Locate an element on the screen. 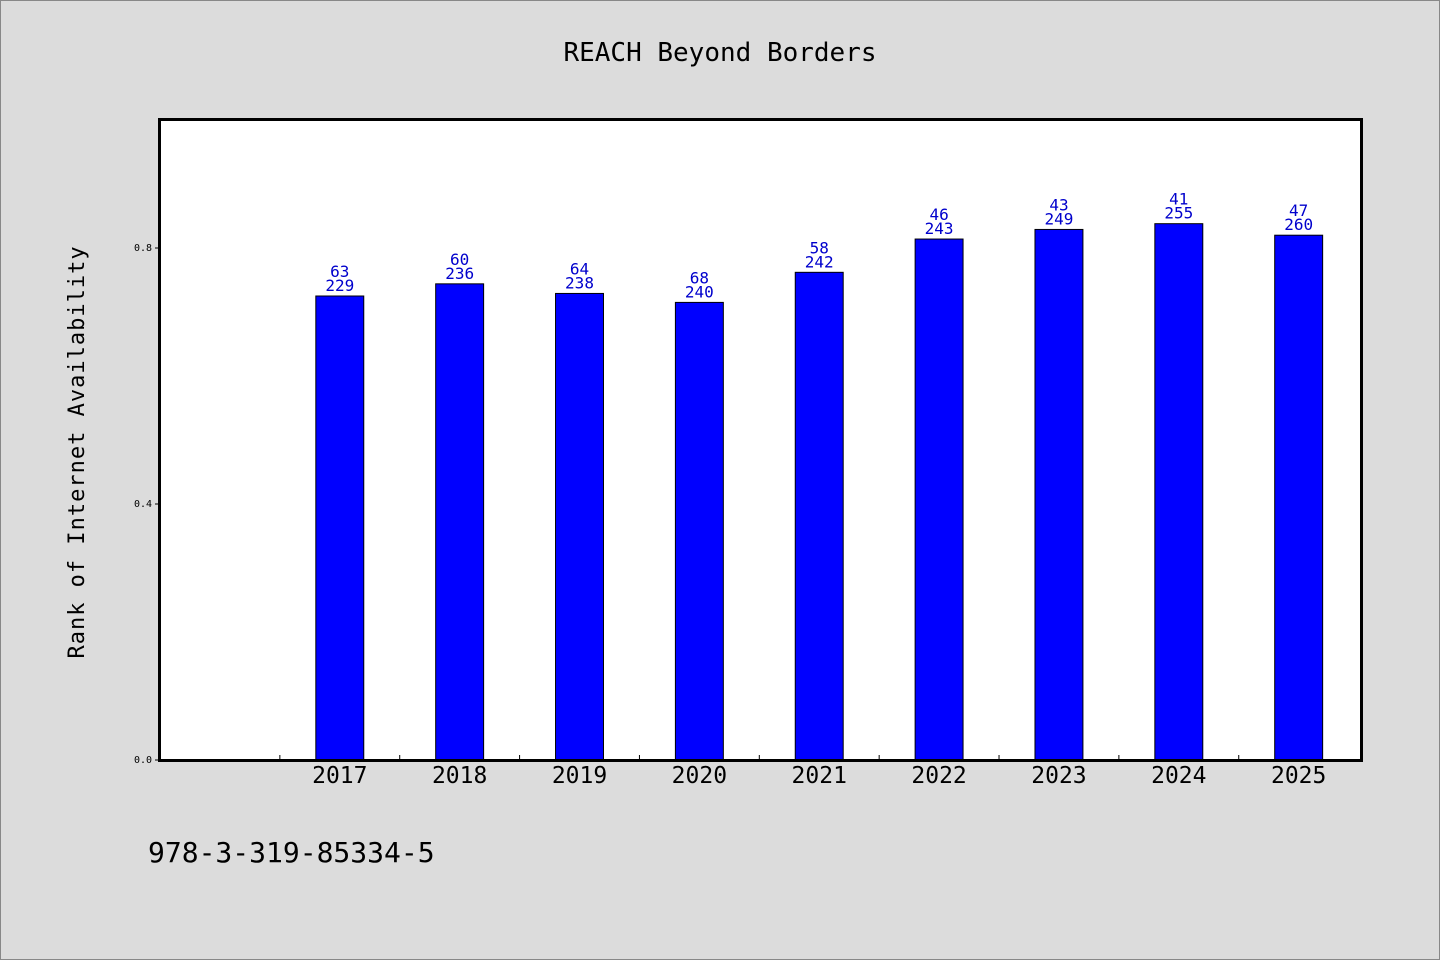 This screenshot has height=960, width=1440. bar-2019 is located at coordinates (579, 526).